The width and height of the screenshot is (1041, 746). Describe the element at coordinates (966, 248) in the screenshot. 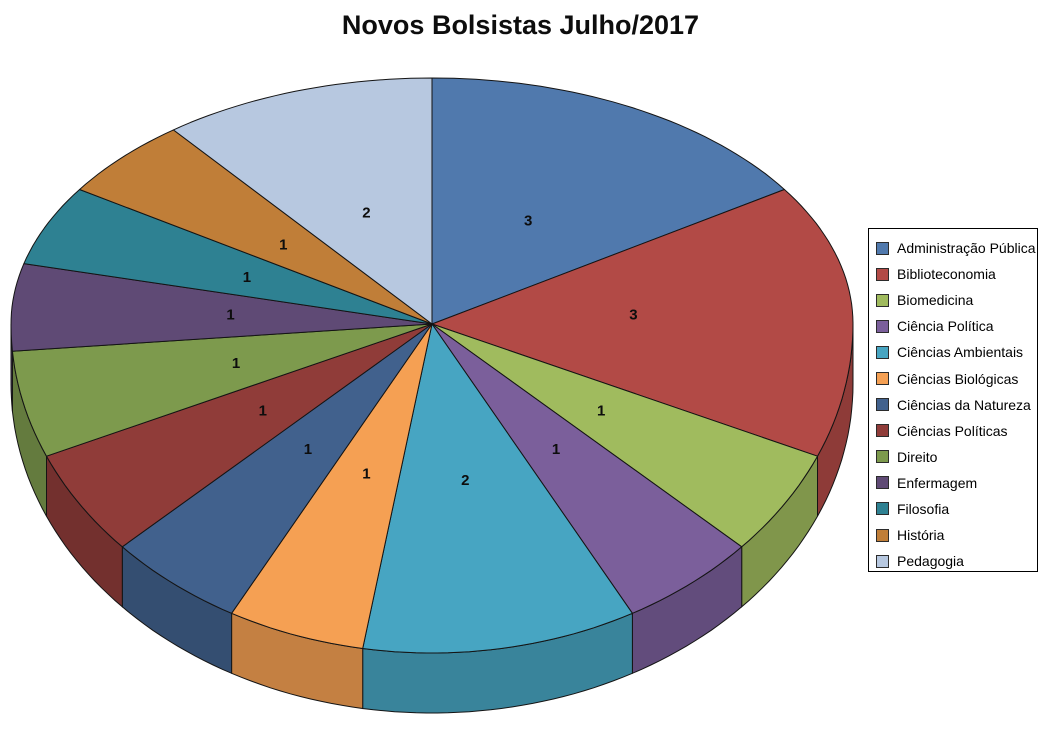

I see `legend-label: Administração Pública` at that location.